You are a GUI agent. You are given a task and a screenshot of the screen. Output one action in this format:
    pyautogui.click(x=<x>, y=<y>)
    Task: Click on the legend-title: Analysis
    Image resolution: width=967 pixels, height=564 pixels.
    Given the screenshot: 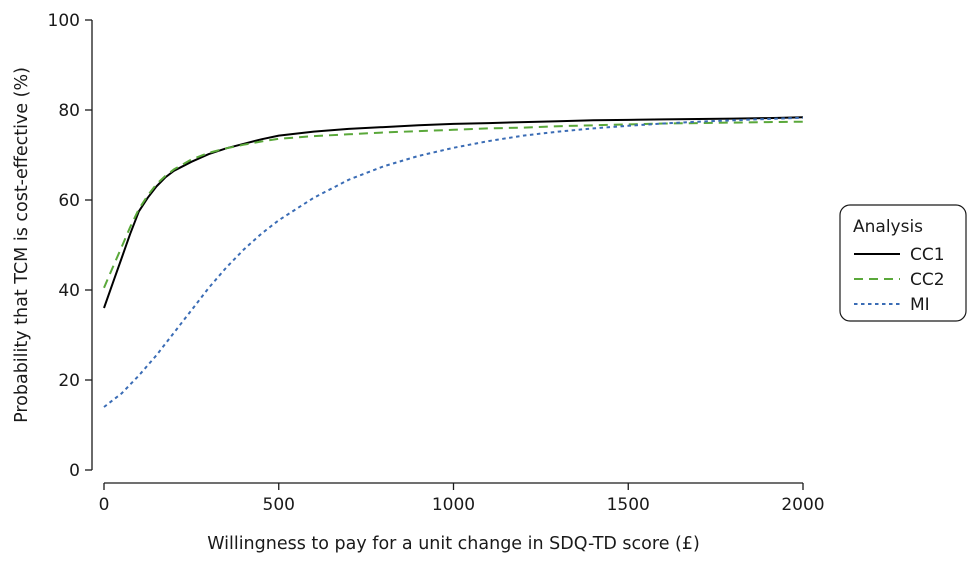 What is the action you would take?
    pyautogui.click(x=888, y=227)
    